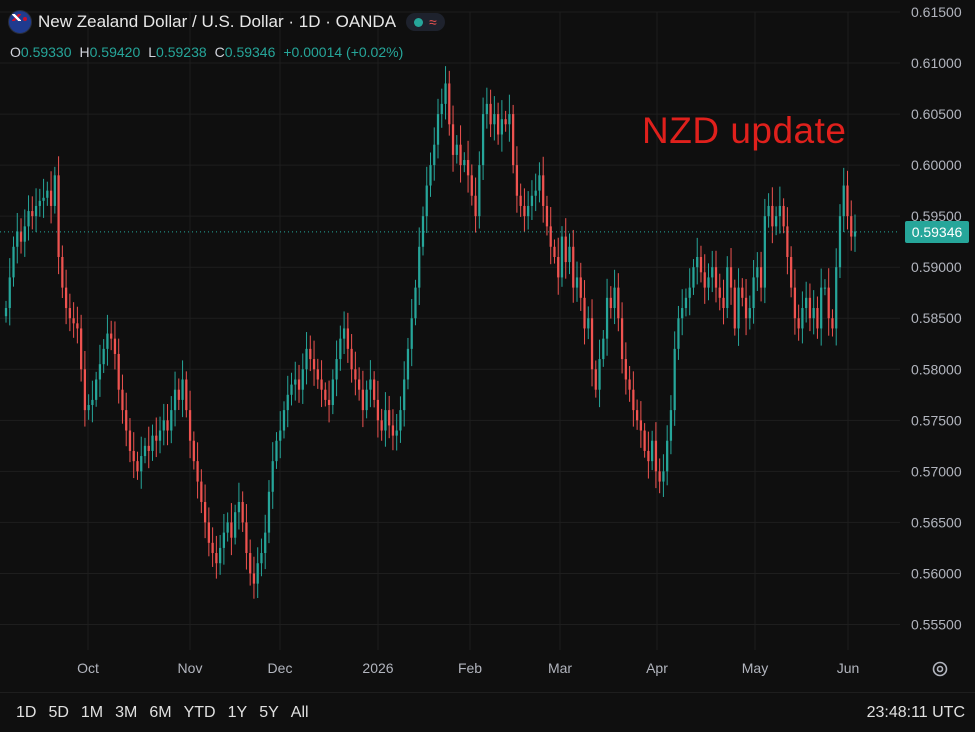 Image resolution: width=975 pixels, height=732 pixels. Describe the element at coordinates (299, 712) in the screenshot. I see `range-button-all: All` at that location.